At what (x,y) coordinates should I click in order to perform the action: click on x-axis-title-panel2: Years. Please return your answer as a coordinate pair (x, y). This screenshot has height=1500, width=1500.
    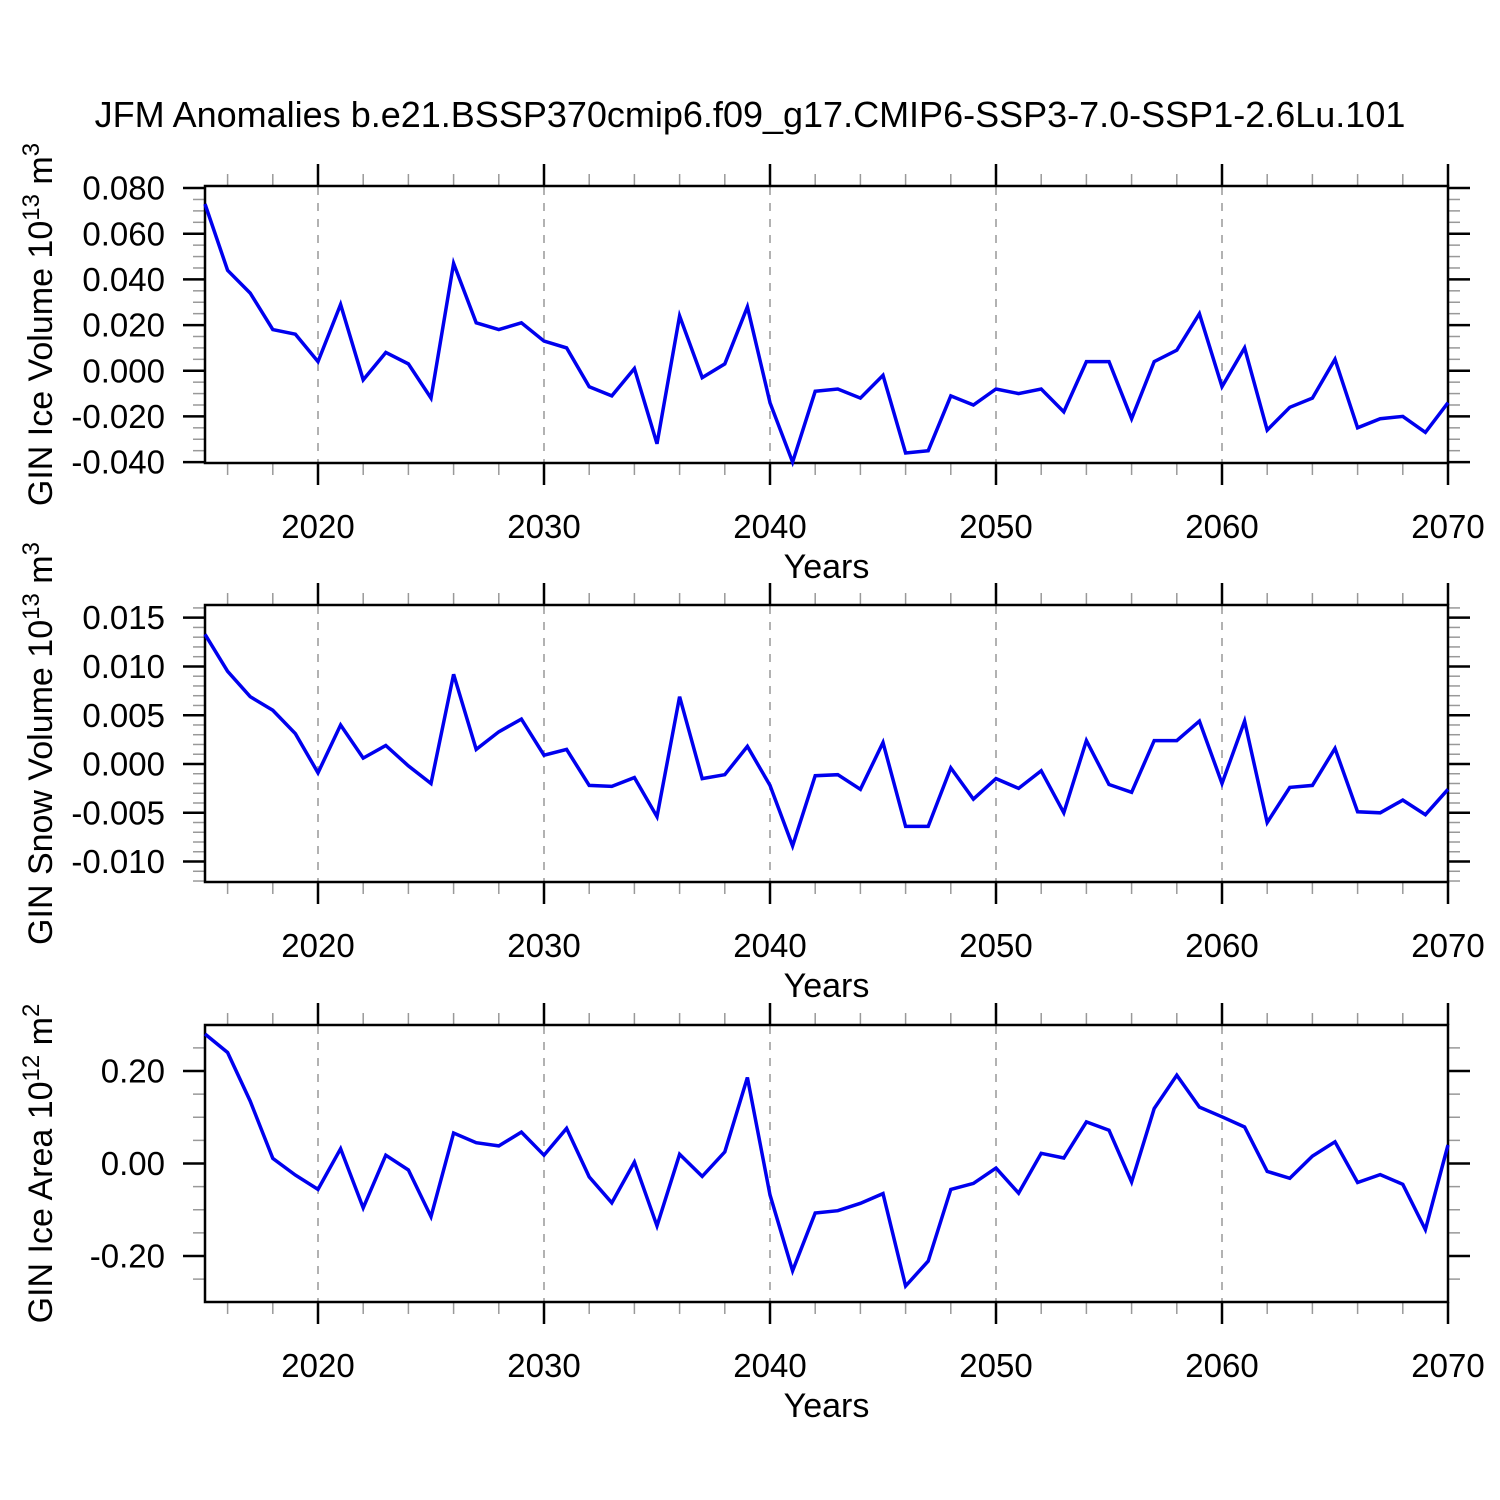
    Looking at the image, I should click on (826, 986).